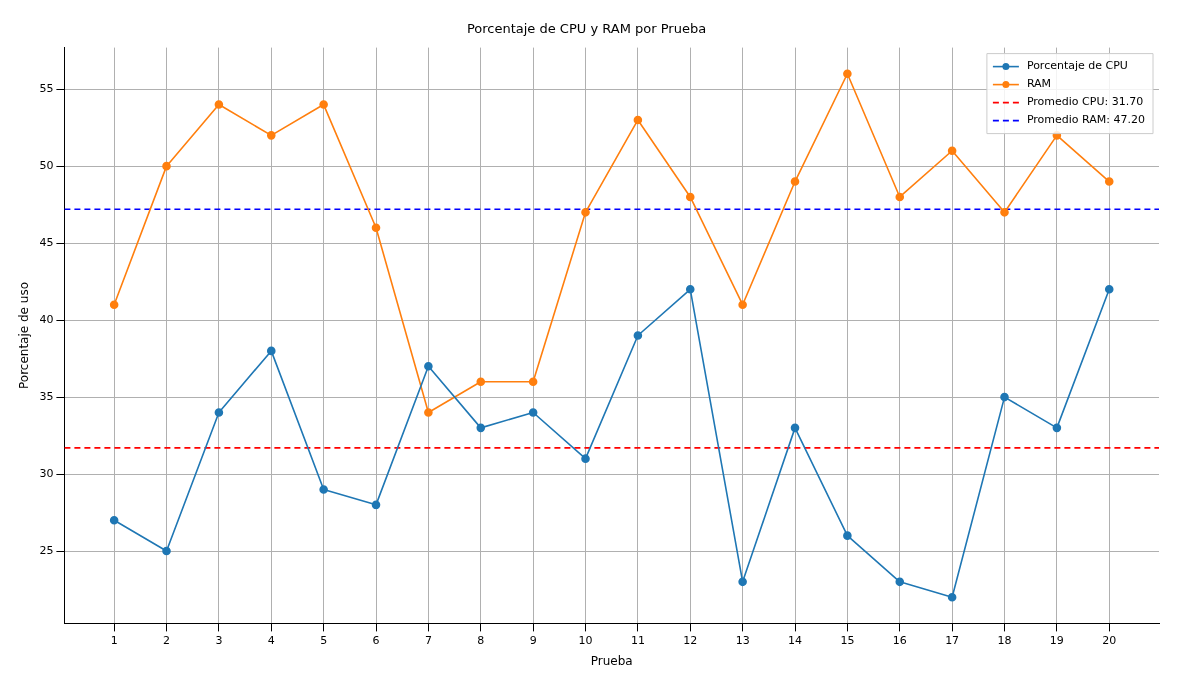 The width and height of the screenshot is (1179, 683). Describe the element at coordinates (1085, 120) in the screenshot. I see `legend-label: Promedio RAM: 47.20` at that location.